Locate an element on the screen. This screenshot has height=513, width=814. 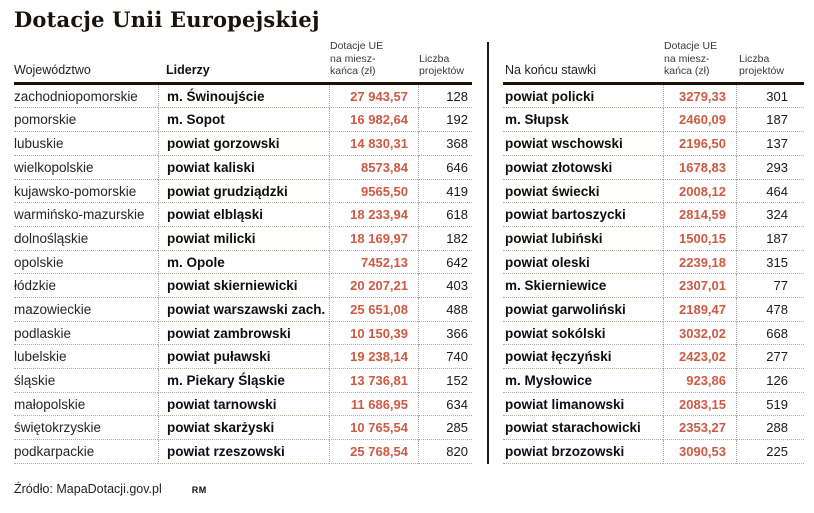
leader-cell: powiat milicki is located at coordinates (243, 238).